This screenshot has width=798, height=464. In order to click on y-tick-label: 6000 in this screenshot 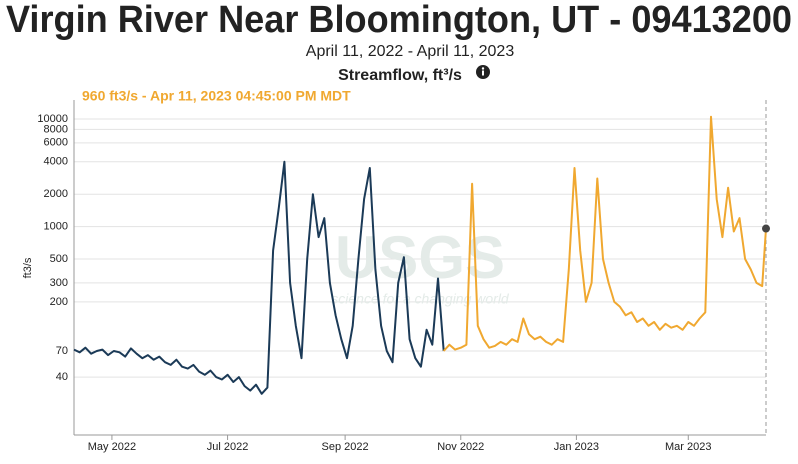, I will do `click(56, 143)`.